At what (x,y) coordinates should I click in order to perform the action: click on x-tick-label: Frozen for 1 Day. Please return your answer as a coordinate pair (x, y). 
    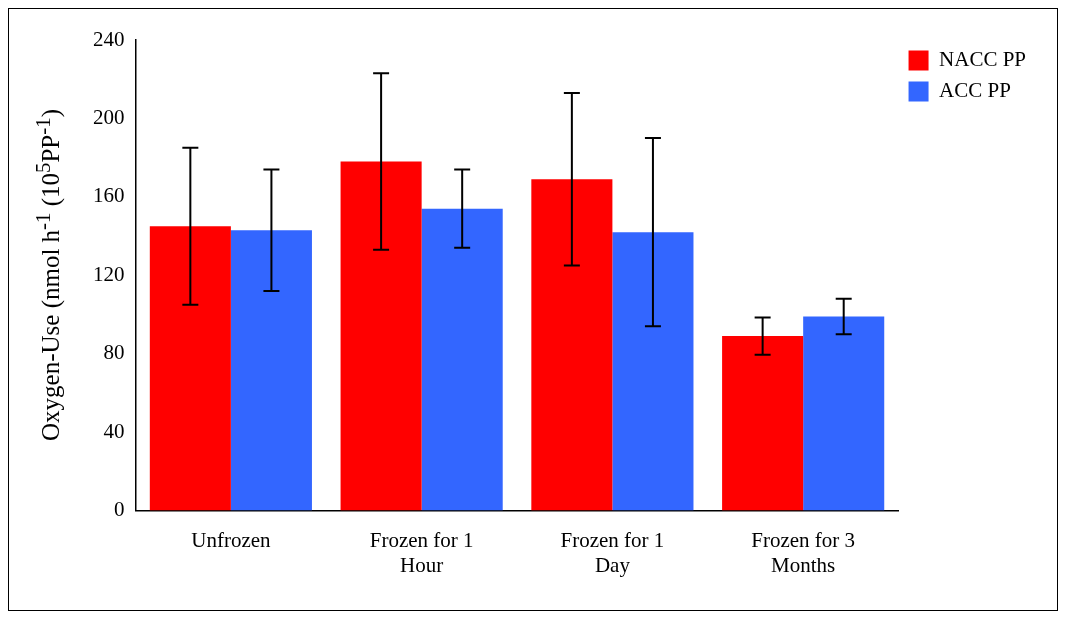
    Looking at the image, I should click on (612, 552).